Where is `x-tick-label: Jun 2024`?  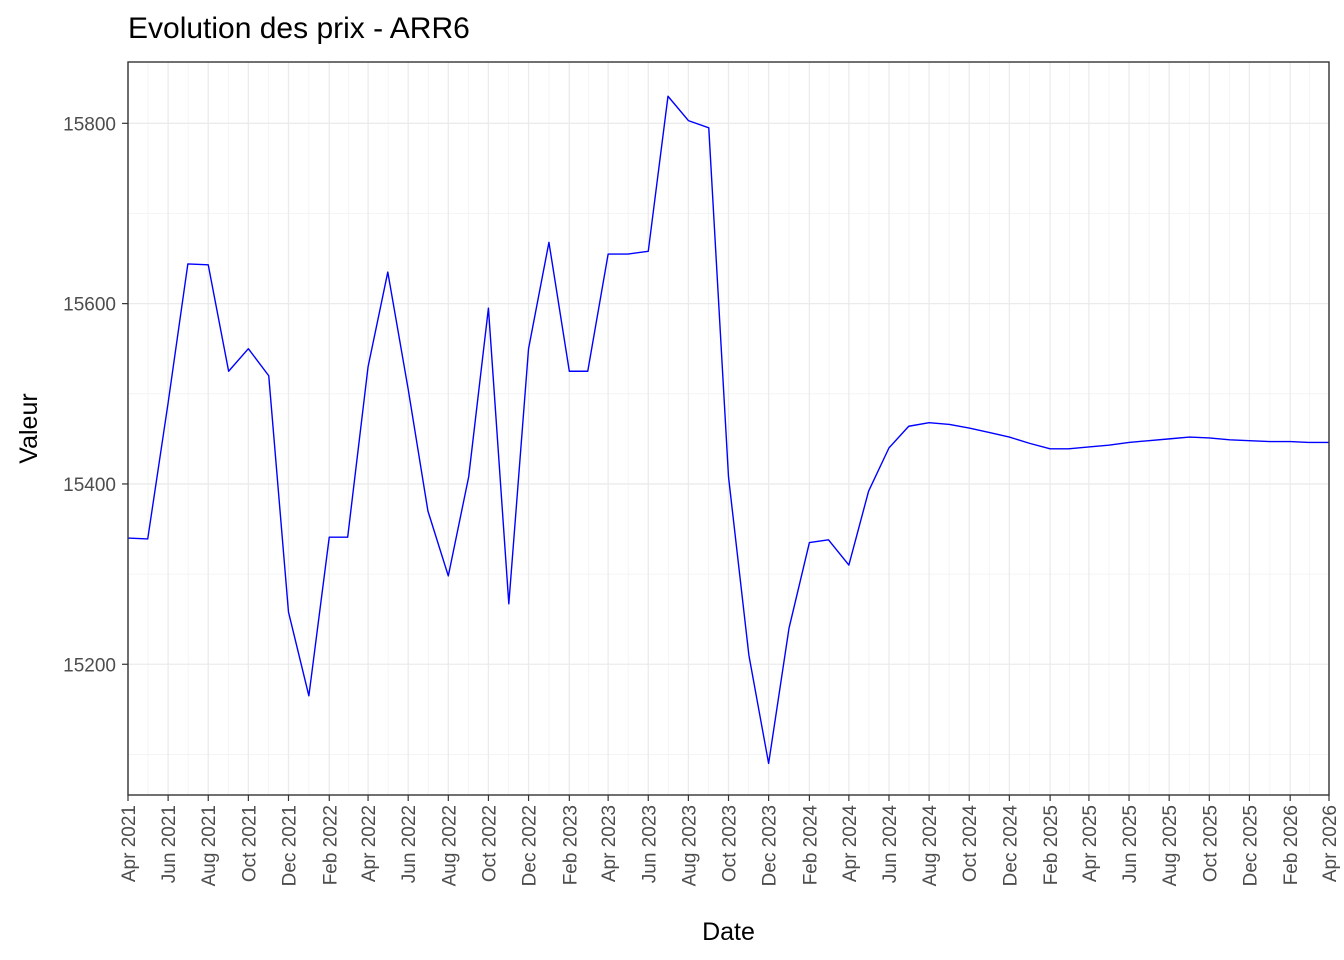 x-tick-label: Jun 2024 is located at coordinates (890, 844).